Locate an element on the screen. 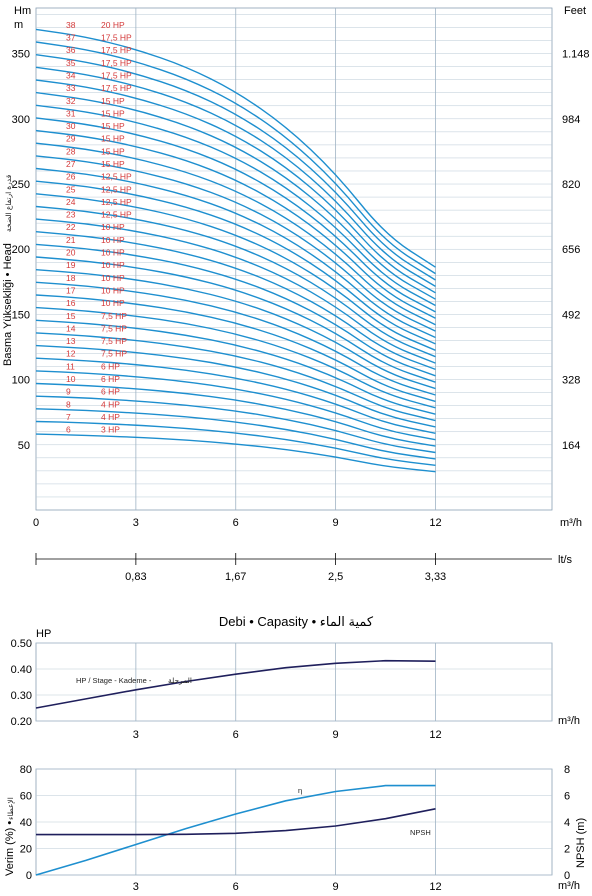 Image resolution: width=592 pixels, height=896 pixels. hp-series-label: HP / Stage - Kademe - is located at coordinates (114, 680).